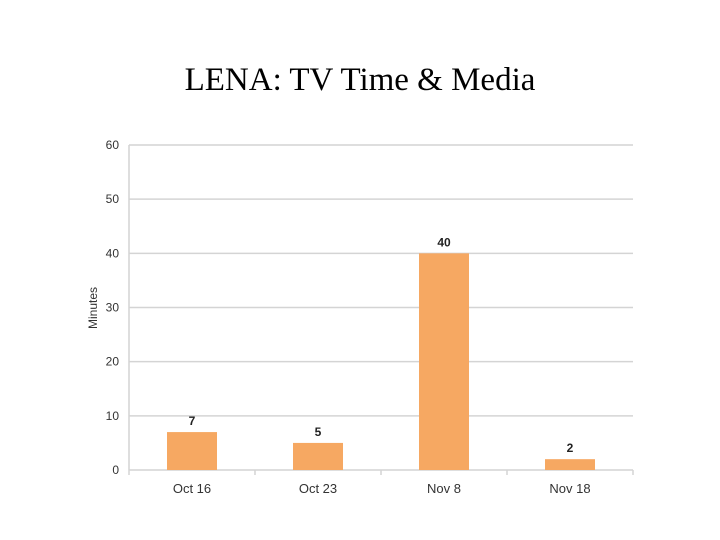 The height and width of the screenshot is (540, 720). I want to click on data-label: 40, so click(444, 242).